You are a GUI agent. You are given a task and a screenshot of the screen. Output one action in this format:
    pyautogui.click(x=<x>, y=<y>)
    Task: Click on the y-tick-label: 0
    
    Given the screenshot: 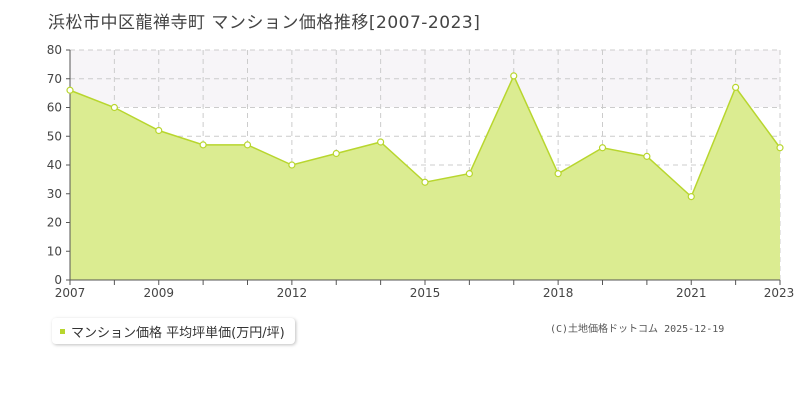 What is the action you would take?
    pyautogui.click(x=58, y=280)
    